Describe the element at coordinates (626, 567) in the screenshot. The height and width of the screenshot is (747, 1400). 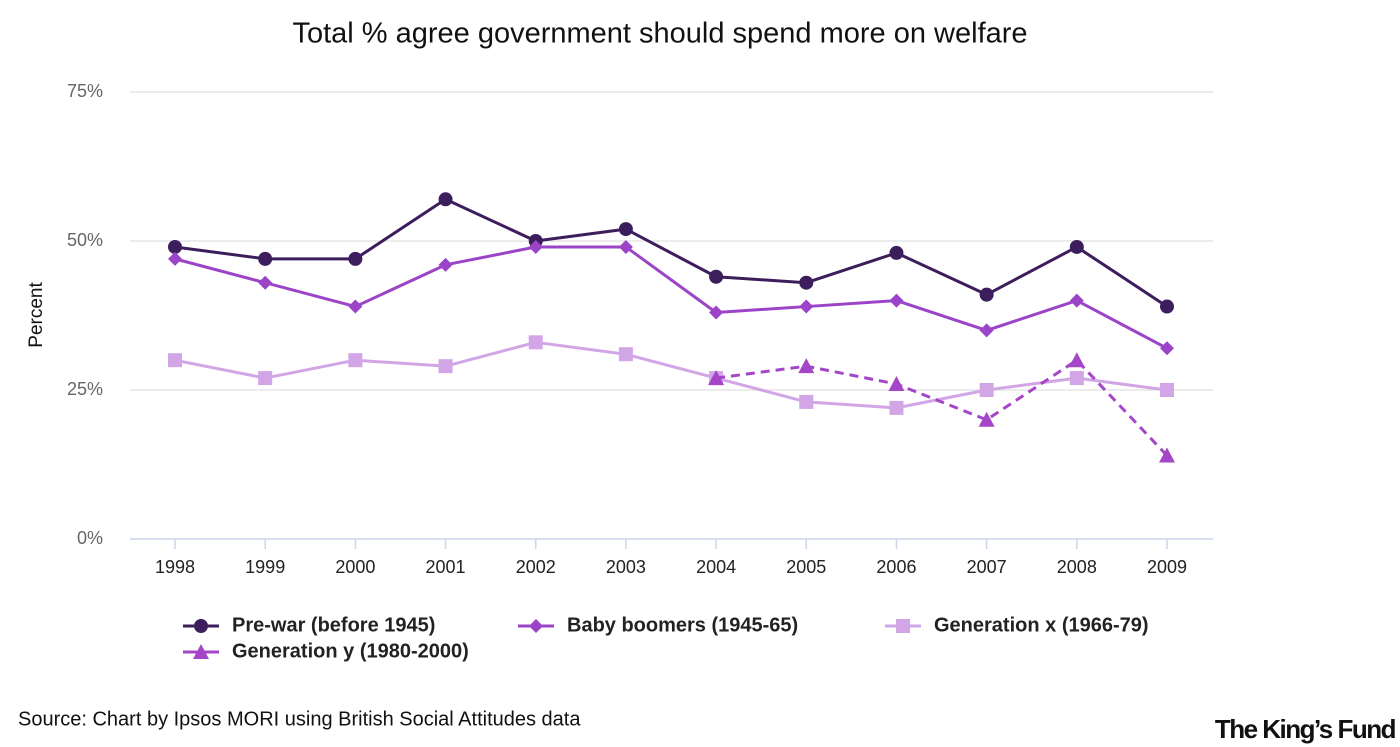
I see `x-tick-label: 2003` at that location.